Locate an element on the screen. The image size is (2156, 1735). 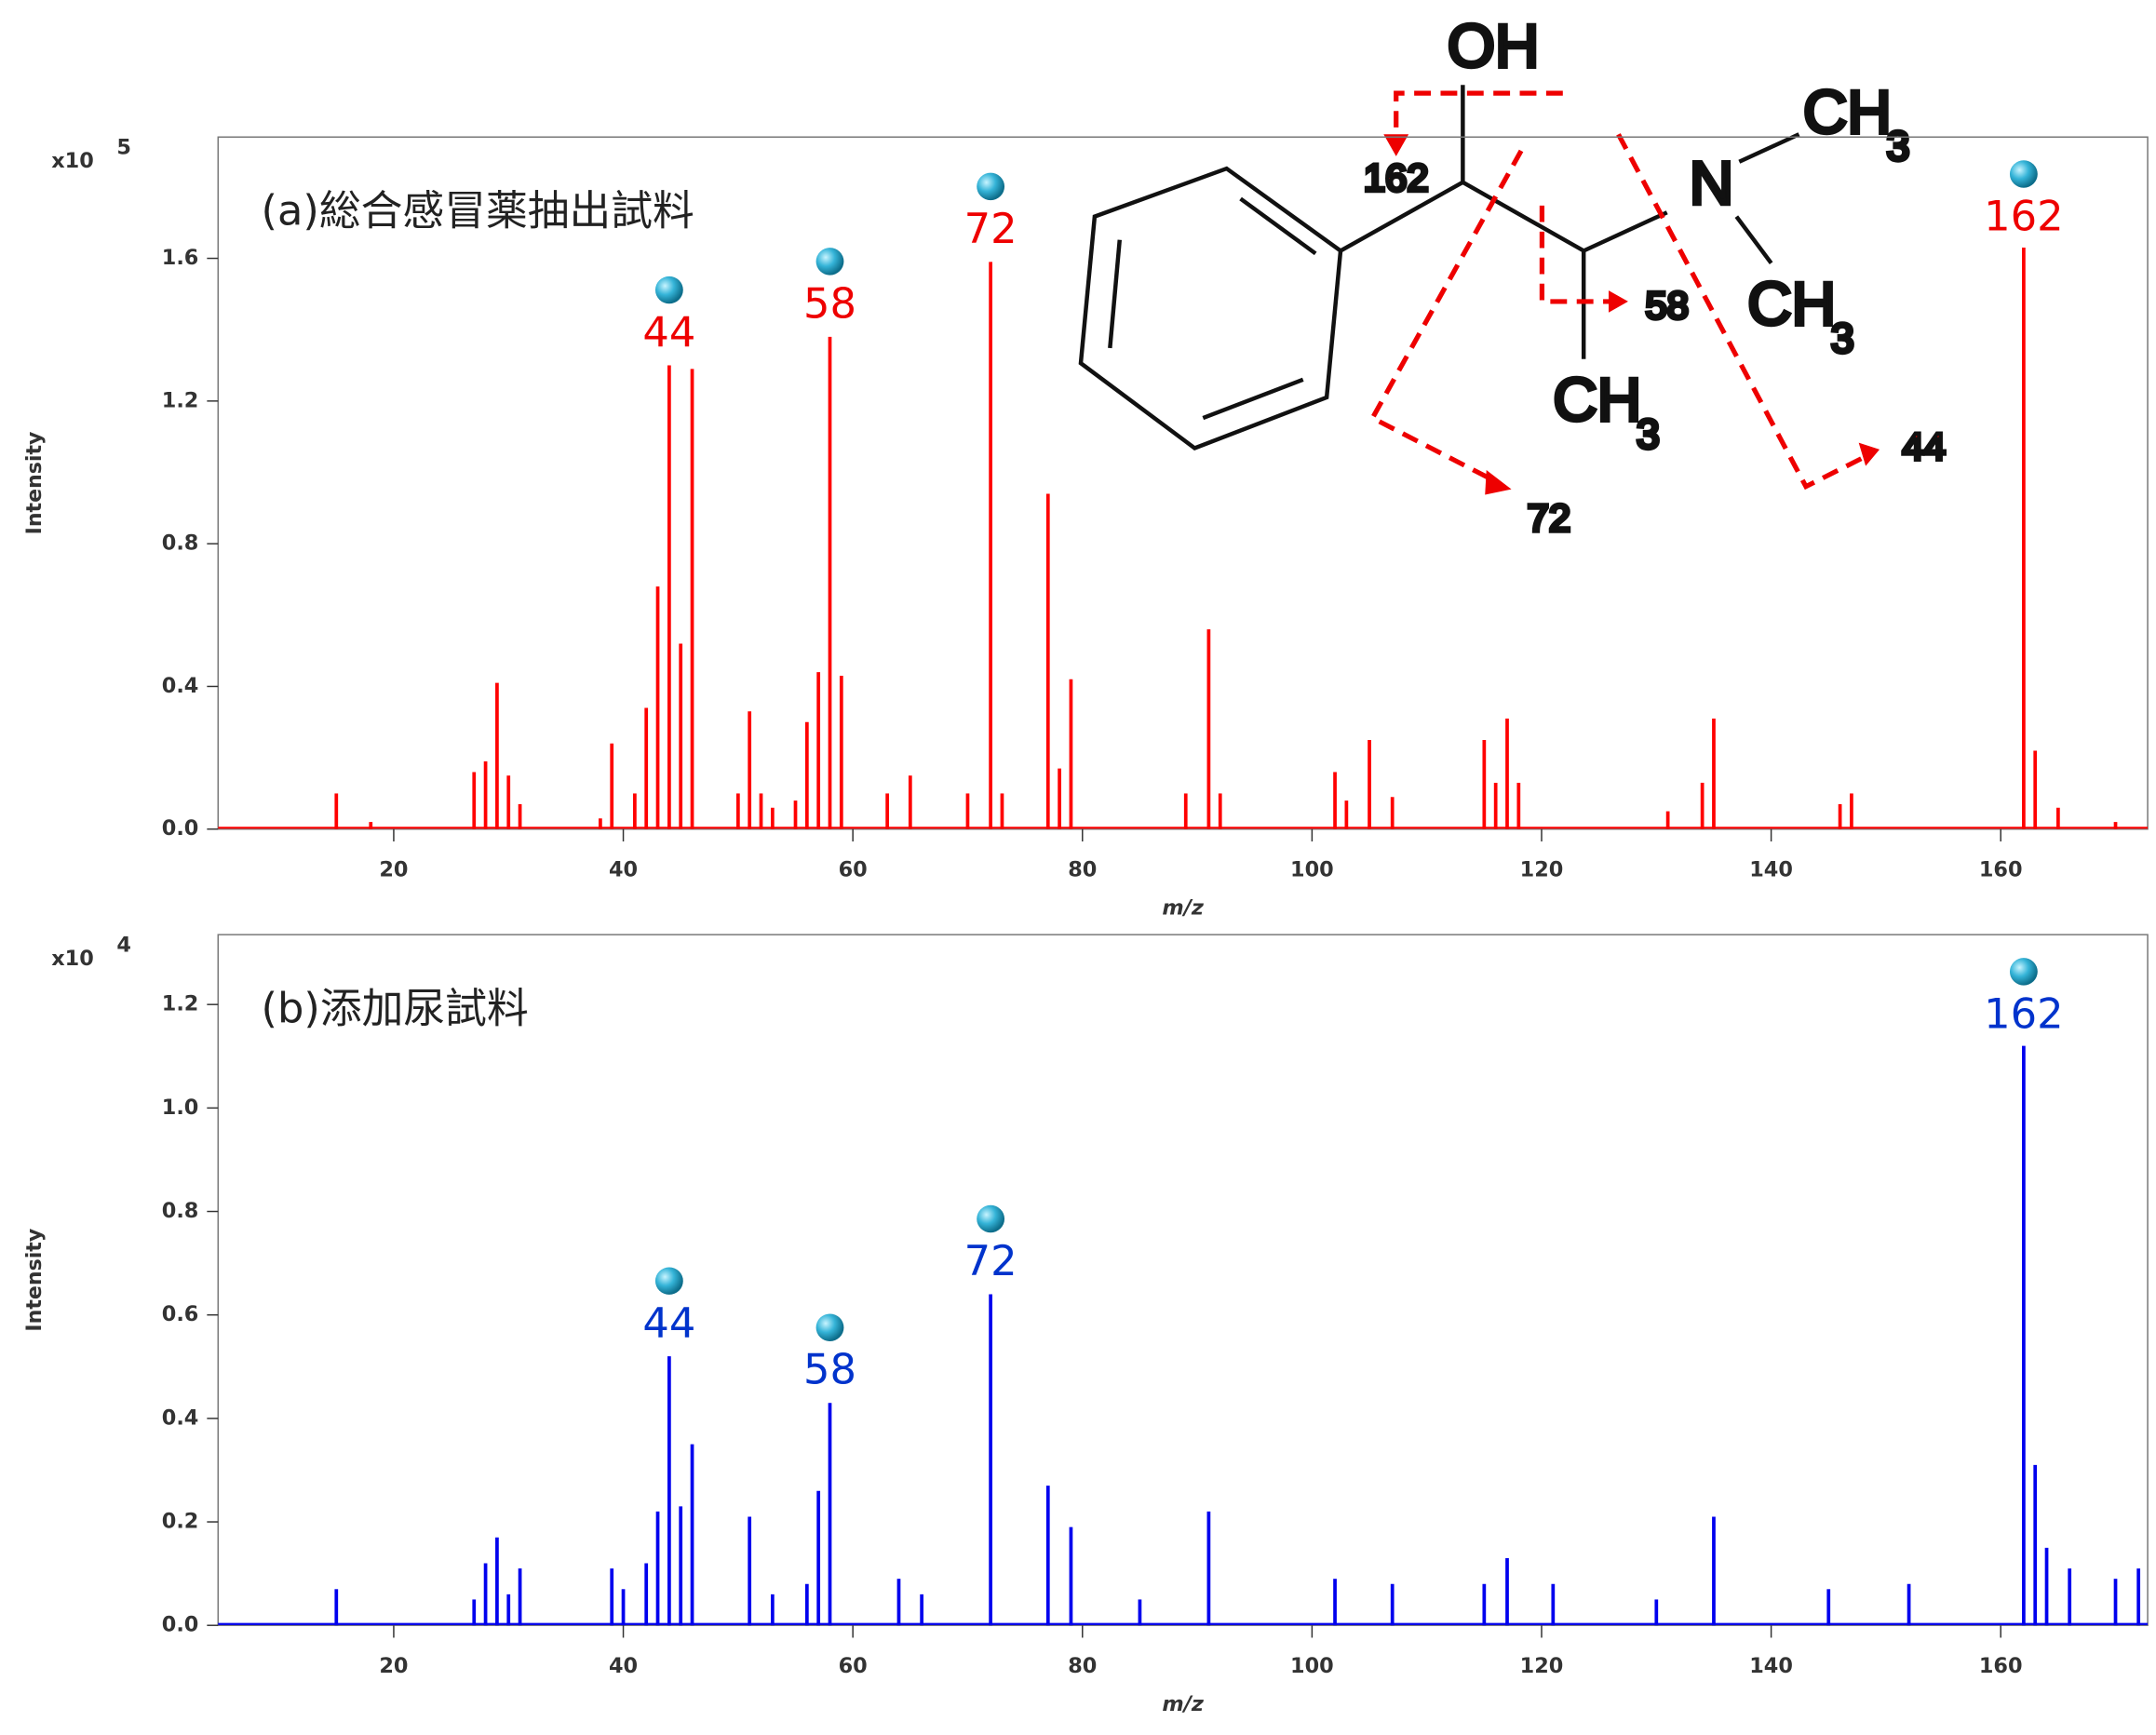
fragment-arrows is located at coordinates (1619, 290).